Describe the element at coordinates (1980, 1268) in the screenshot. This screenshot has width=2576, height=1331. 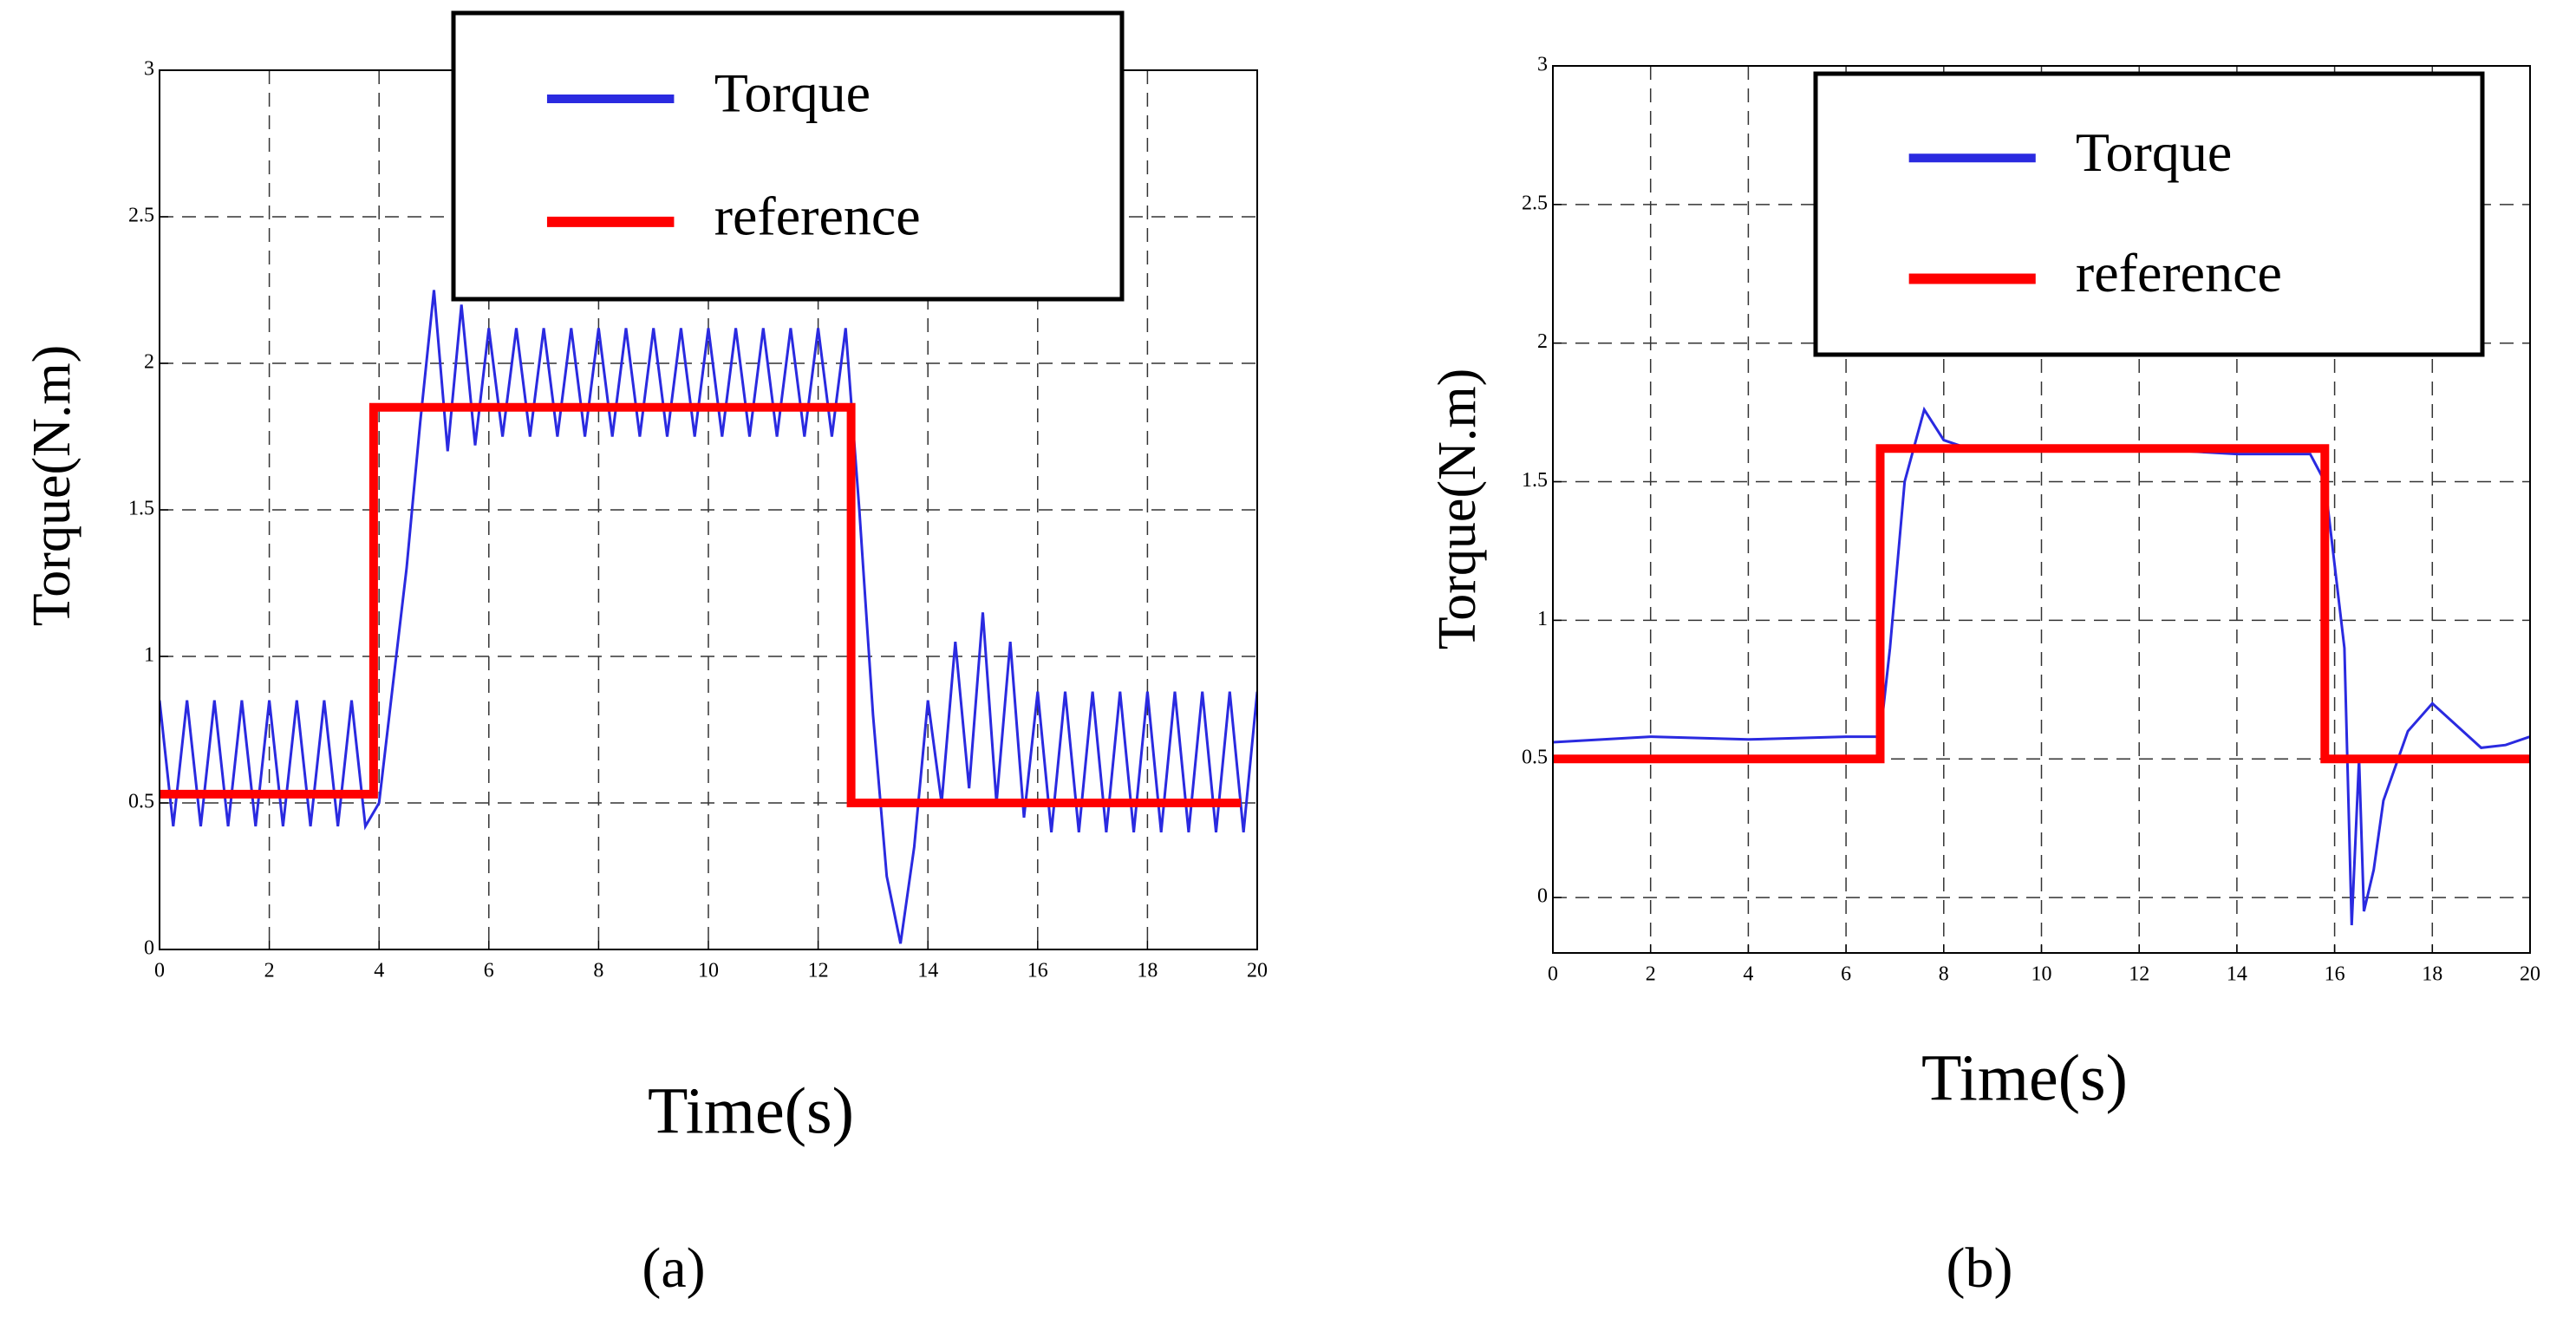
I see `caption: (b)` at that location.